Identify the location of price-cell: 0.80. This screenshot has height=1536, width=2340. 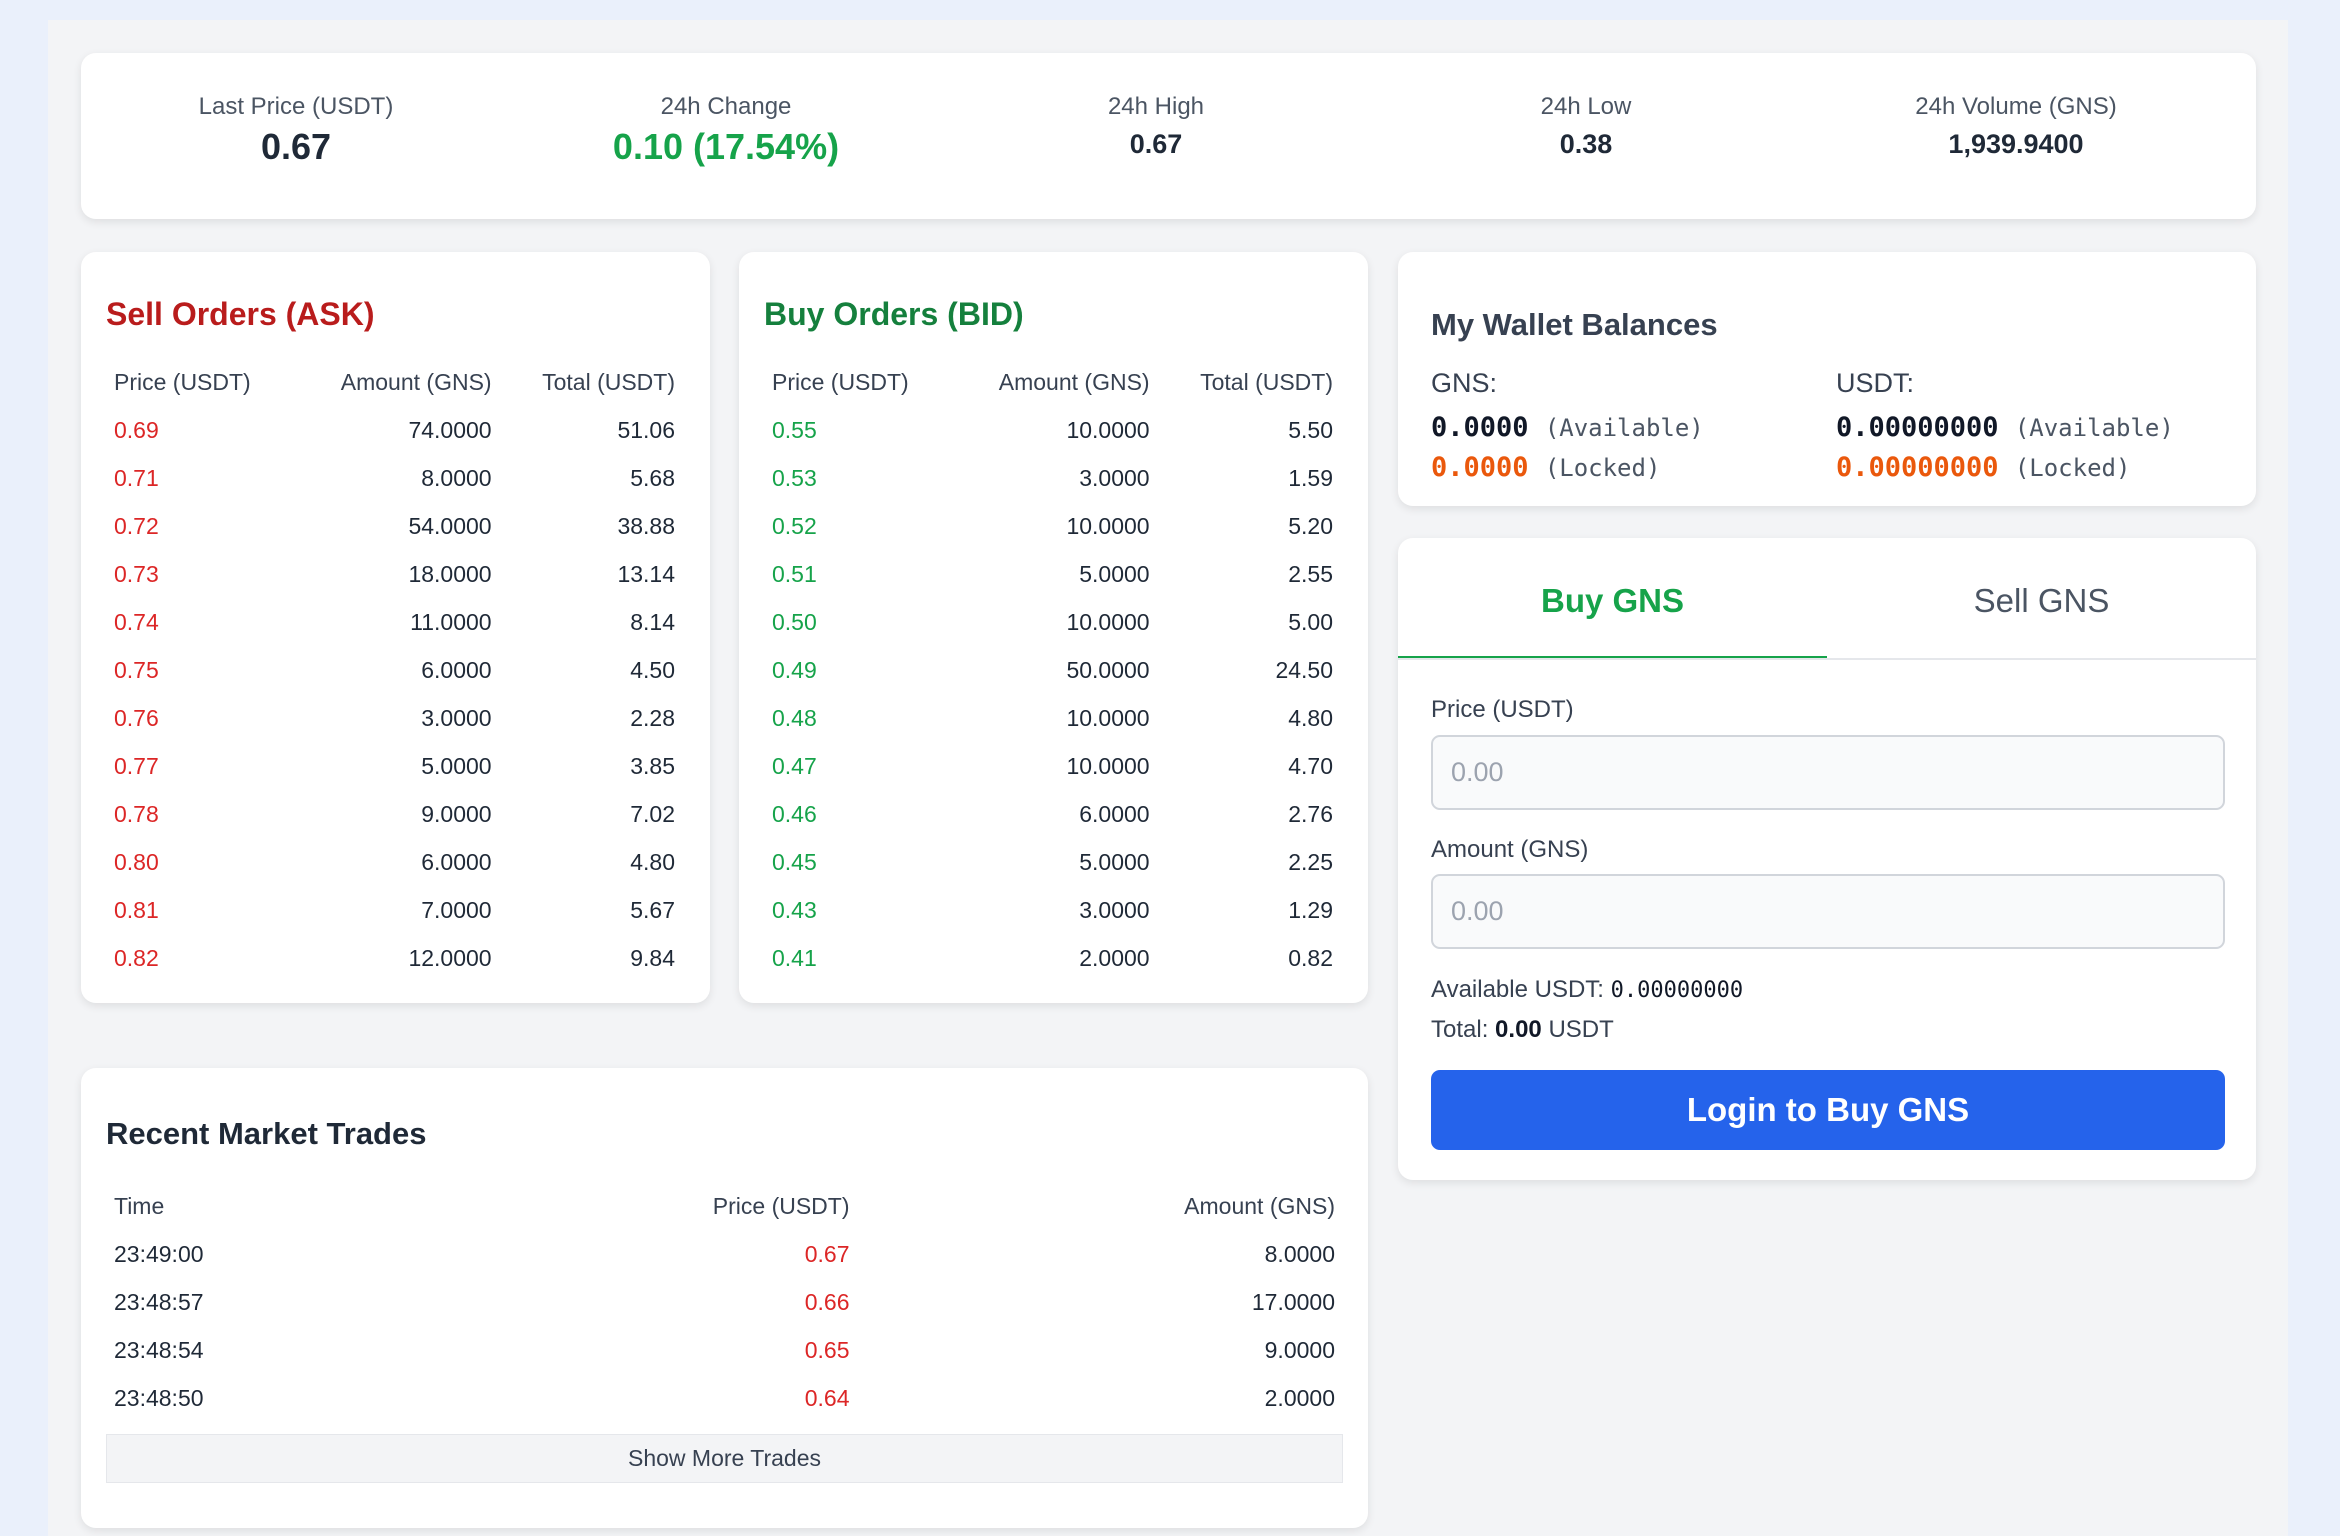
(136, 861).